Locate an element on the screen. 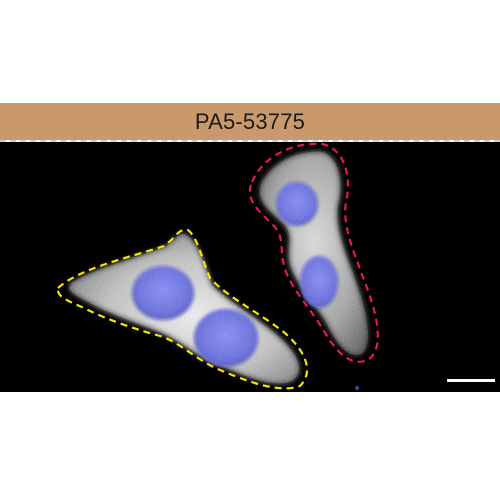  antibody-label-bar: PA5-53775 is located at coordinates (250, 121).